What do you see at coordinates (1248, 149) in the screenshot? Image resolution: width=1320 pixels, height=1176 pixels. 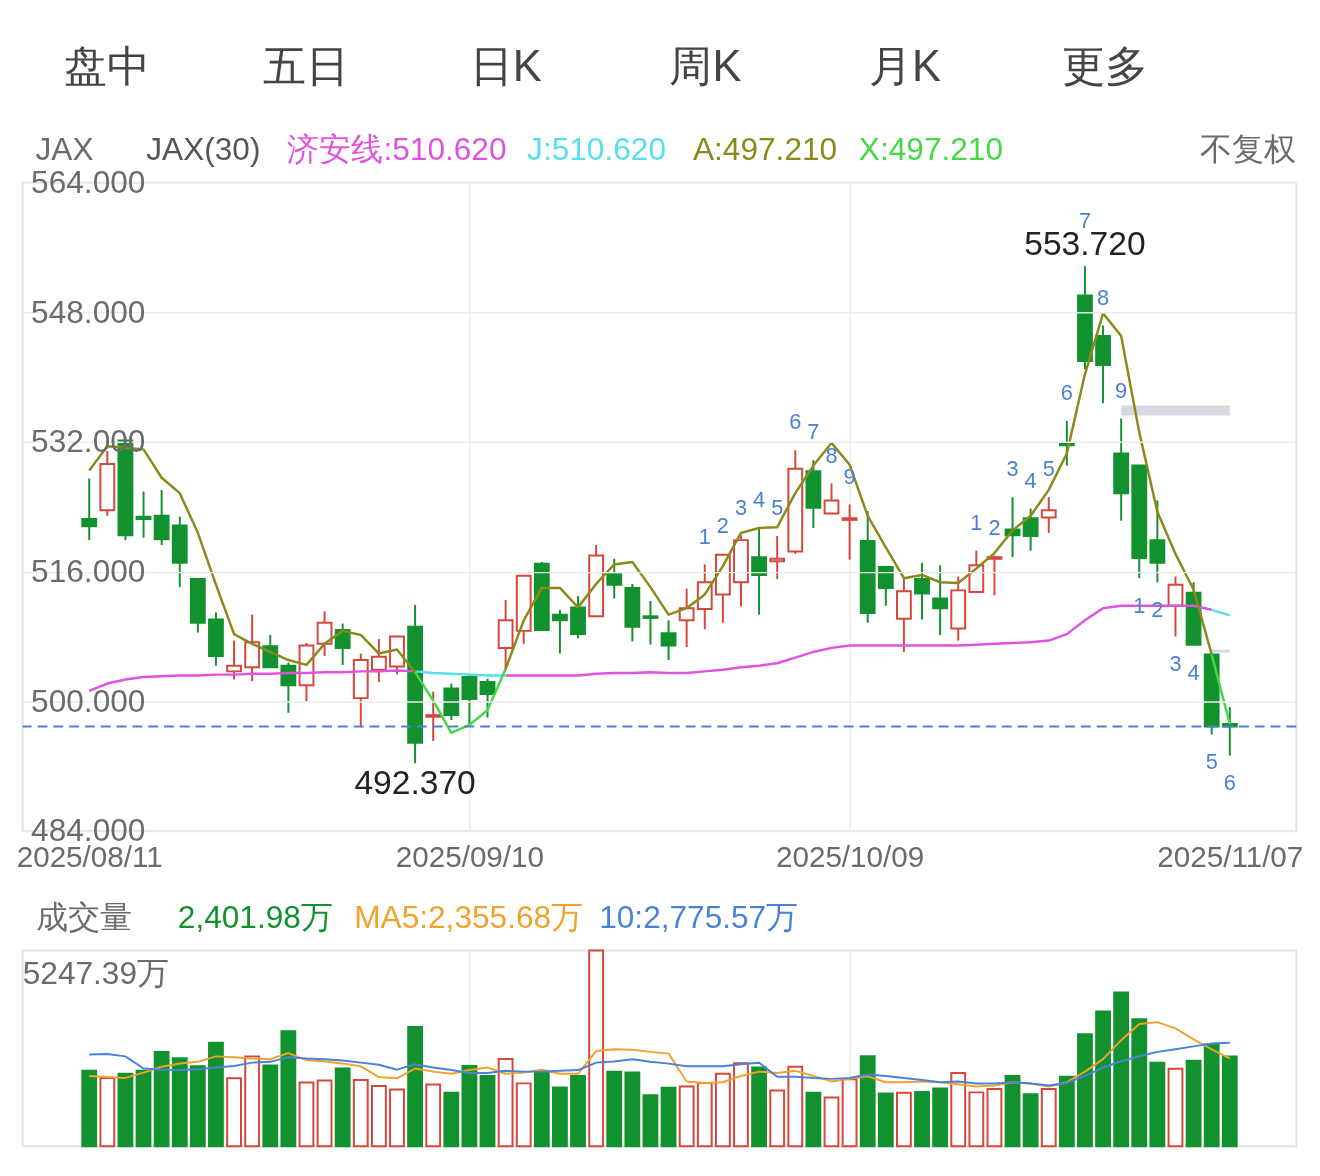 I see `text: 不复权` at bounding box center [1248, 149].